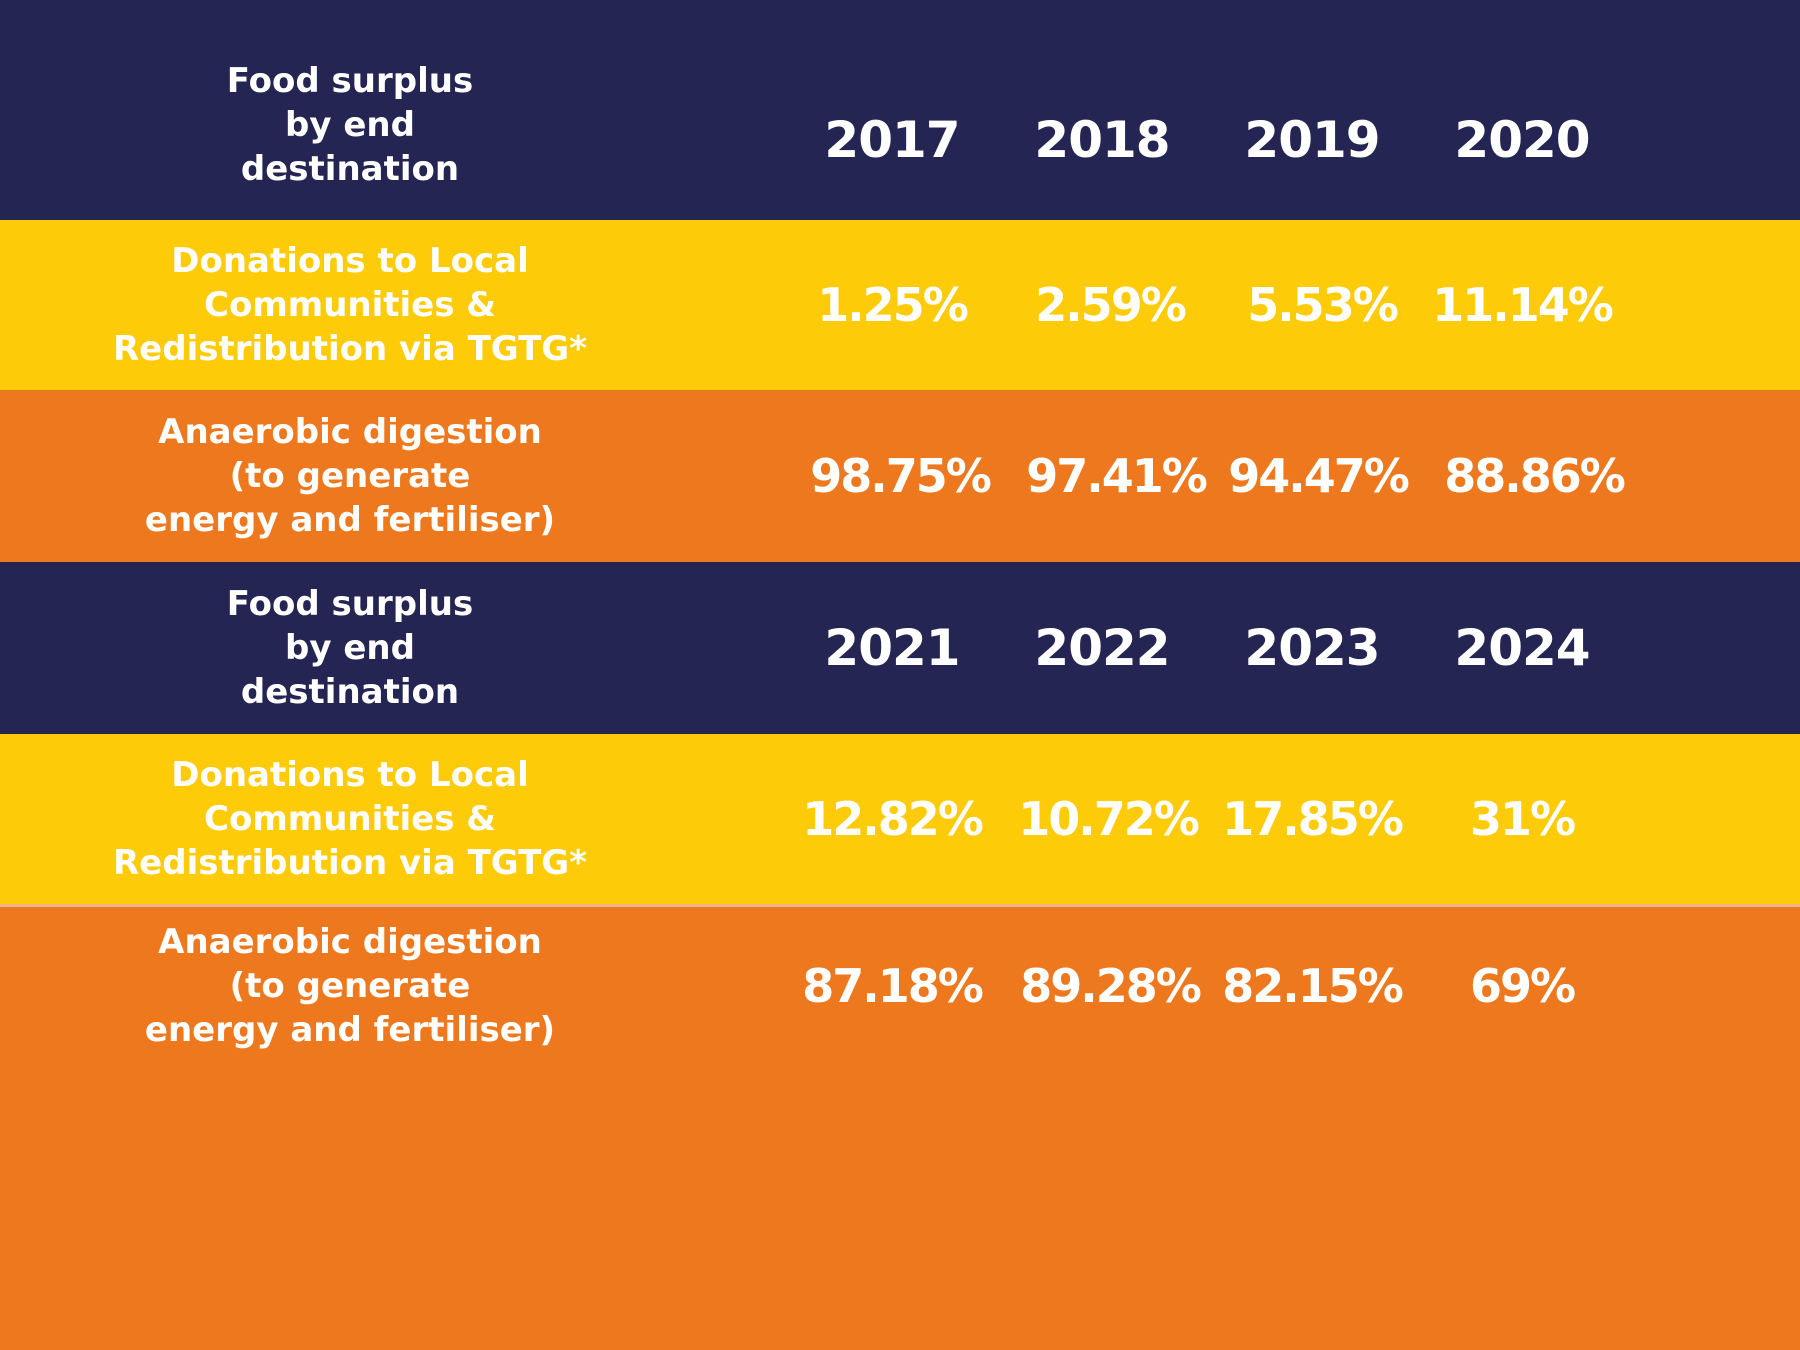 The height and width of the screenshot is (1350, 1800). Describe the element at coordinates (350, 648) in the screenshot. I see `table-2-header-label: Food surplus by end destination` at that location.